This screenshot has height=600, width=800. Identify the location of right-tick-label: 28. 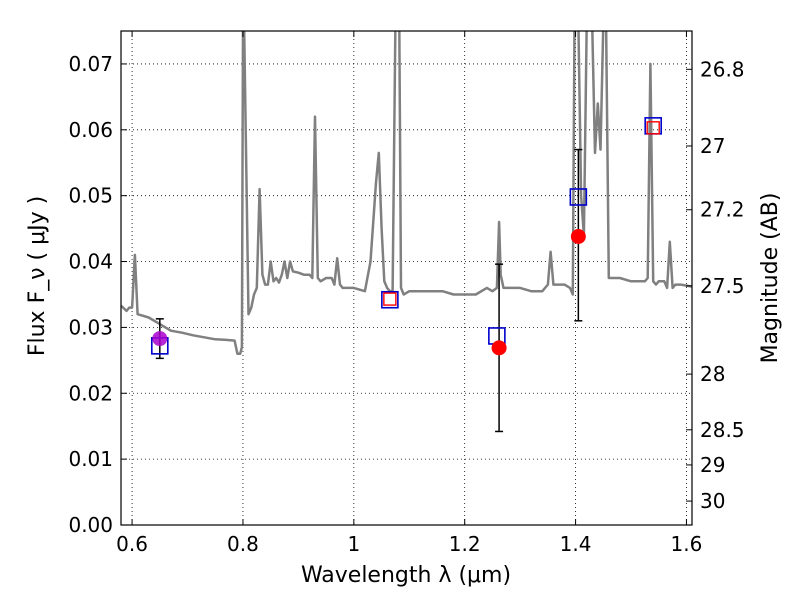
(712, 374).